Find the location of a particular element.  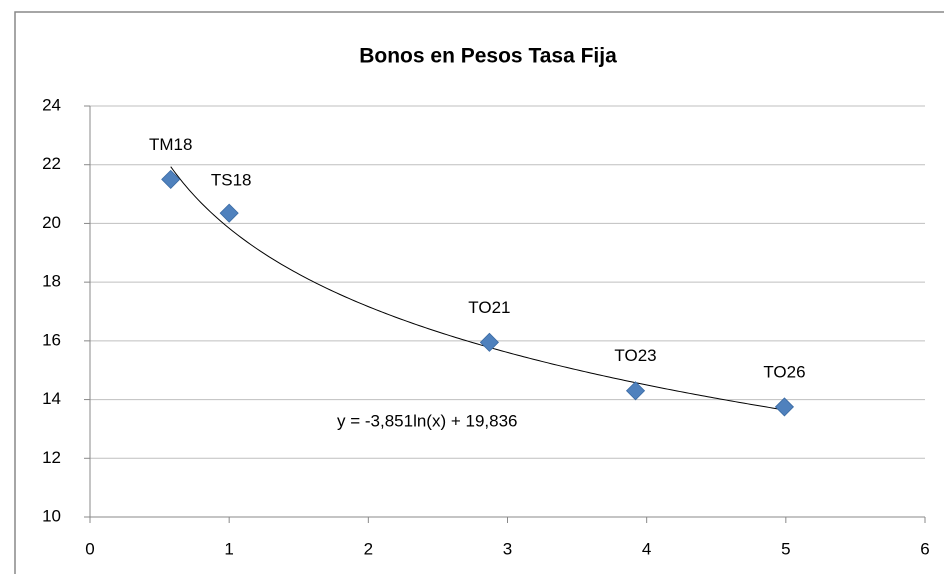

chart-title: Bonos en Pesos Tasa Fija is located at coordinates (488, 56).